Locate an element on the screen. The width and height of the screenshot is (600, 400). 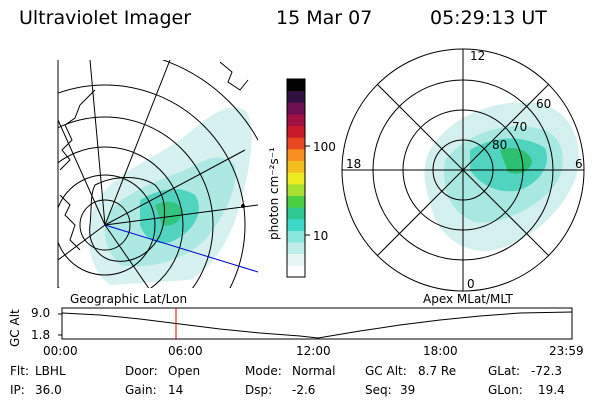
glon-label: GLon: is located at coordinates (505, 390).